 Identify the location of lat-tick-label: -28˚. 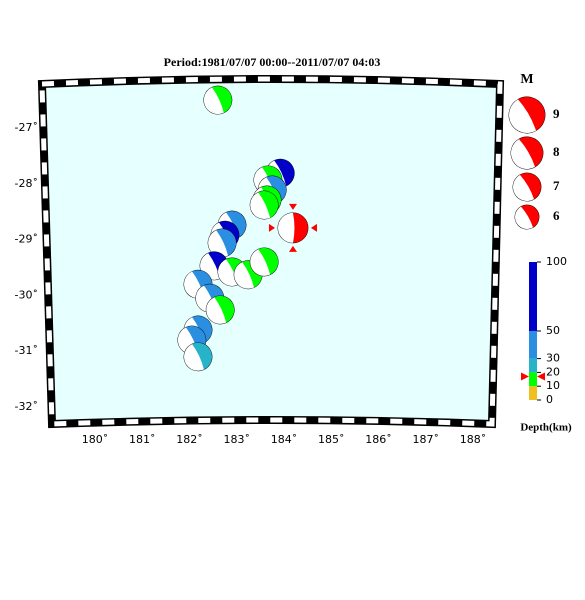
(26, 183).